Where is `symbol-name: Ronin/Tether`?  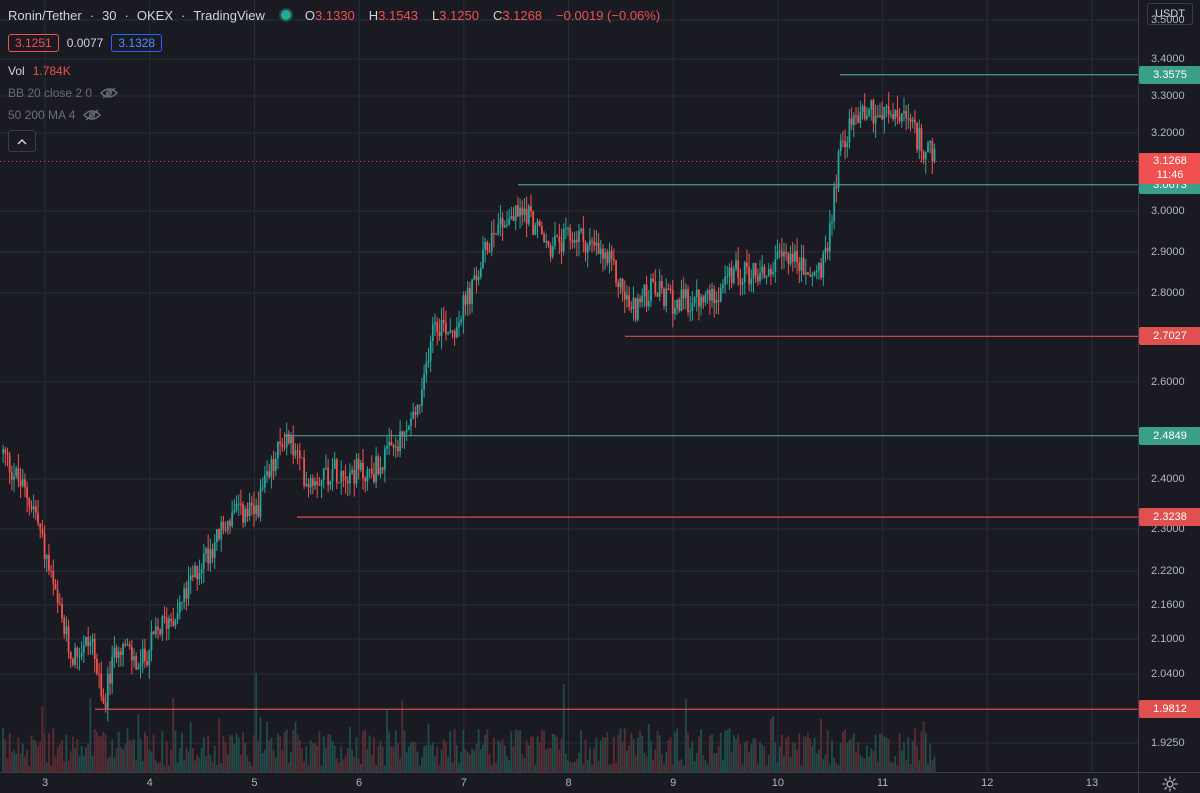
symbol-name: Ronin/Tether is located at coordinates (45, 15).